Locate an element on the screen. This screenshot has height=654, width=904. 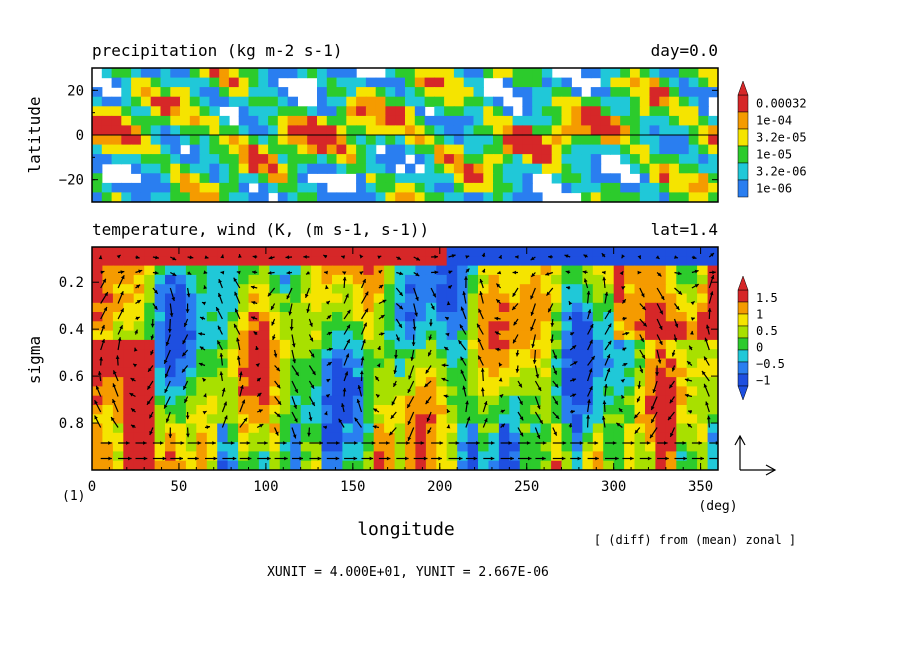
colorbar-swatch is located at coordinates (743, 320).